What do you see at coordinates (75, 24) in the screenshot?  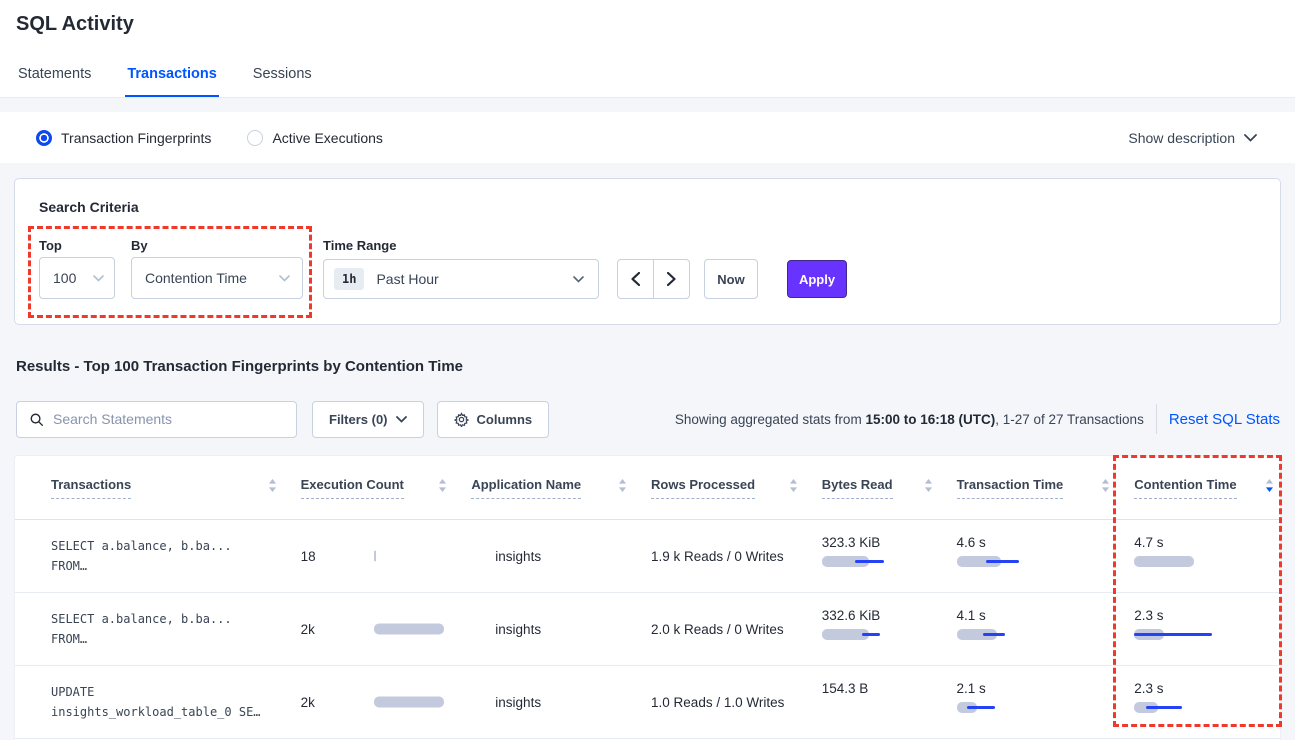 I see `page-title: SQL Activity` at bounding box center [75, 24].